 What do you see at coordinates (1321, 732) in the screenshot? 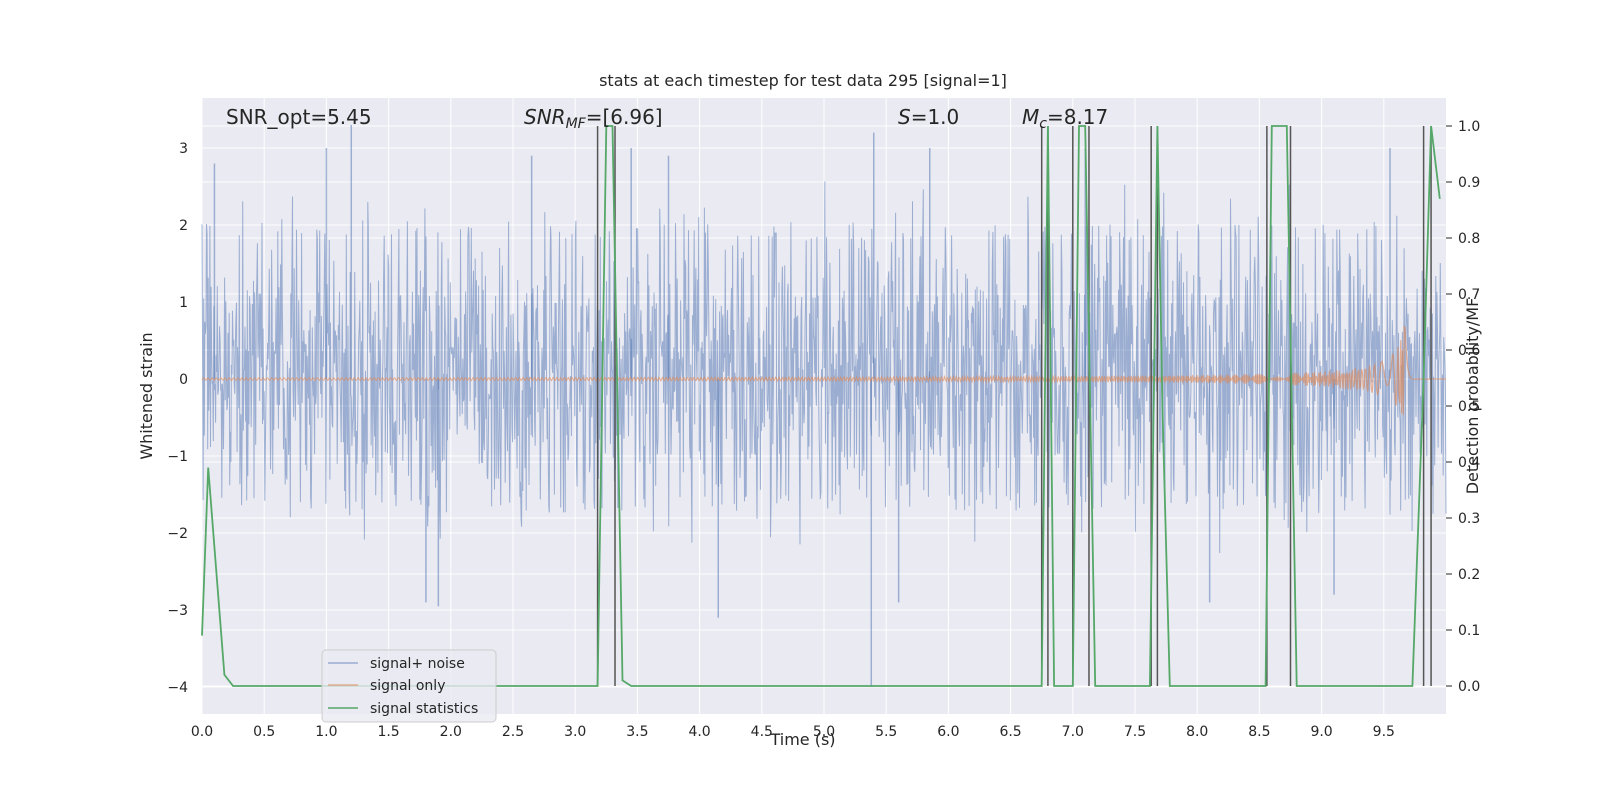
I see `x-tick-label: 9.0` at bounding box center [1321, 732].